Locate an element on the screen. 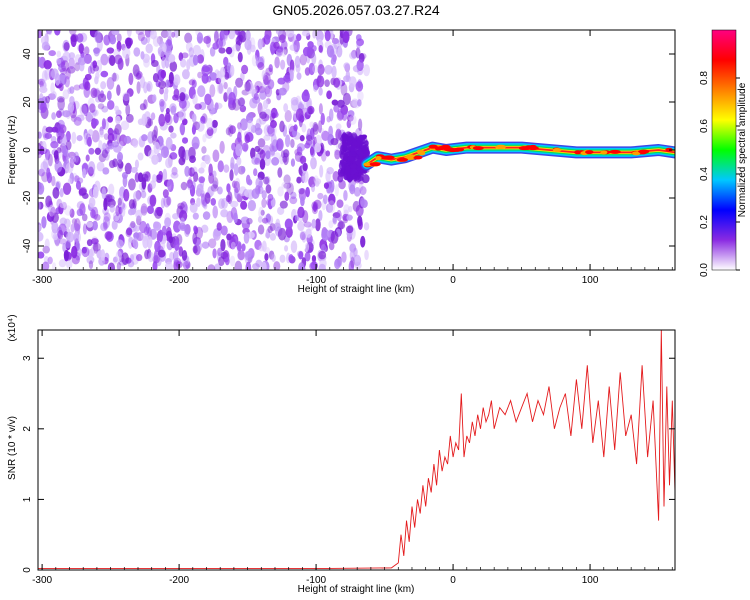  x-tick-label: -300 is located at coordinates (42, 580).